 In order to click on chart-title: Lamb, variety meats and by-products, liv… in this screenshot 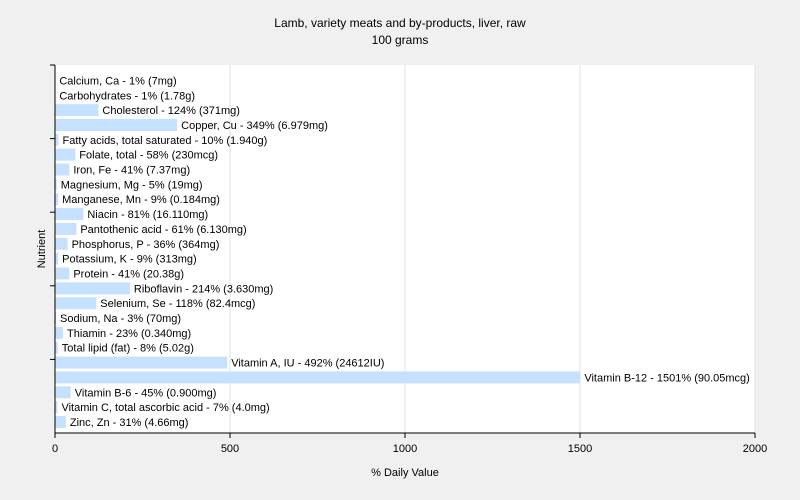, I will do `click(400, 23)`.